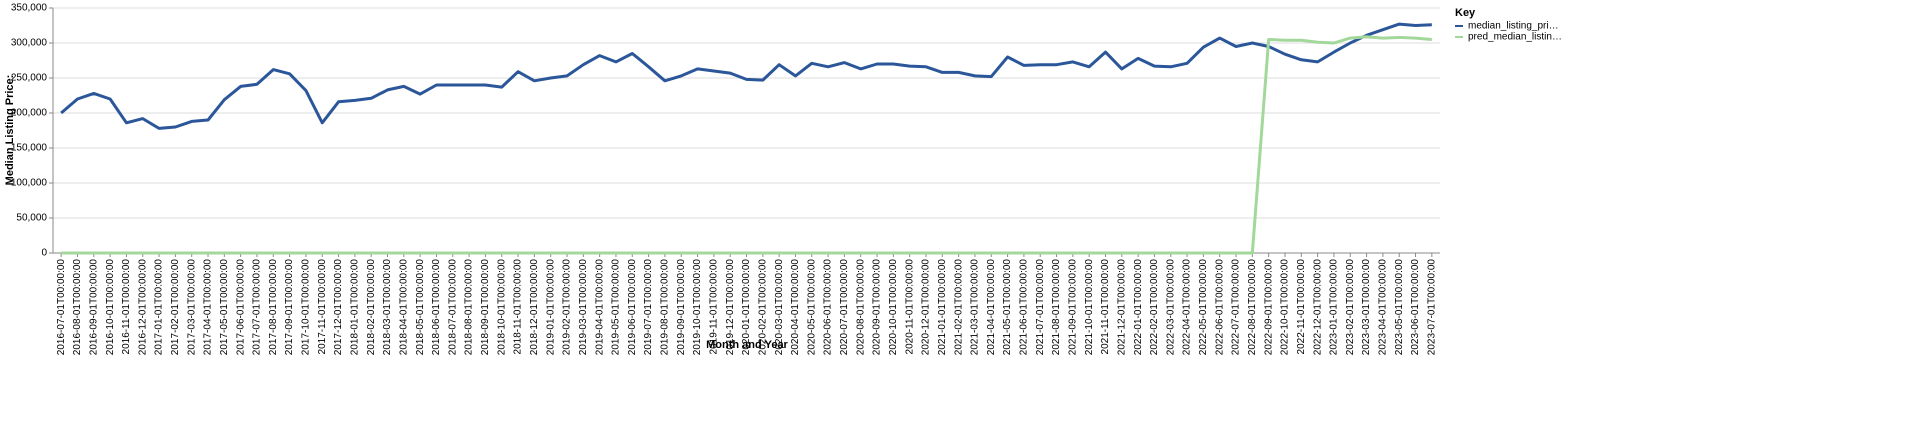  I want to click on x-tick-label: 2021-12-01T00:00:00, so click(1121, 307).